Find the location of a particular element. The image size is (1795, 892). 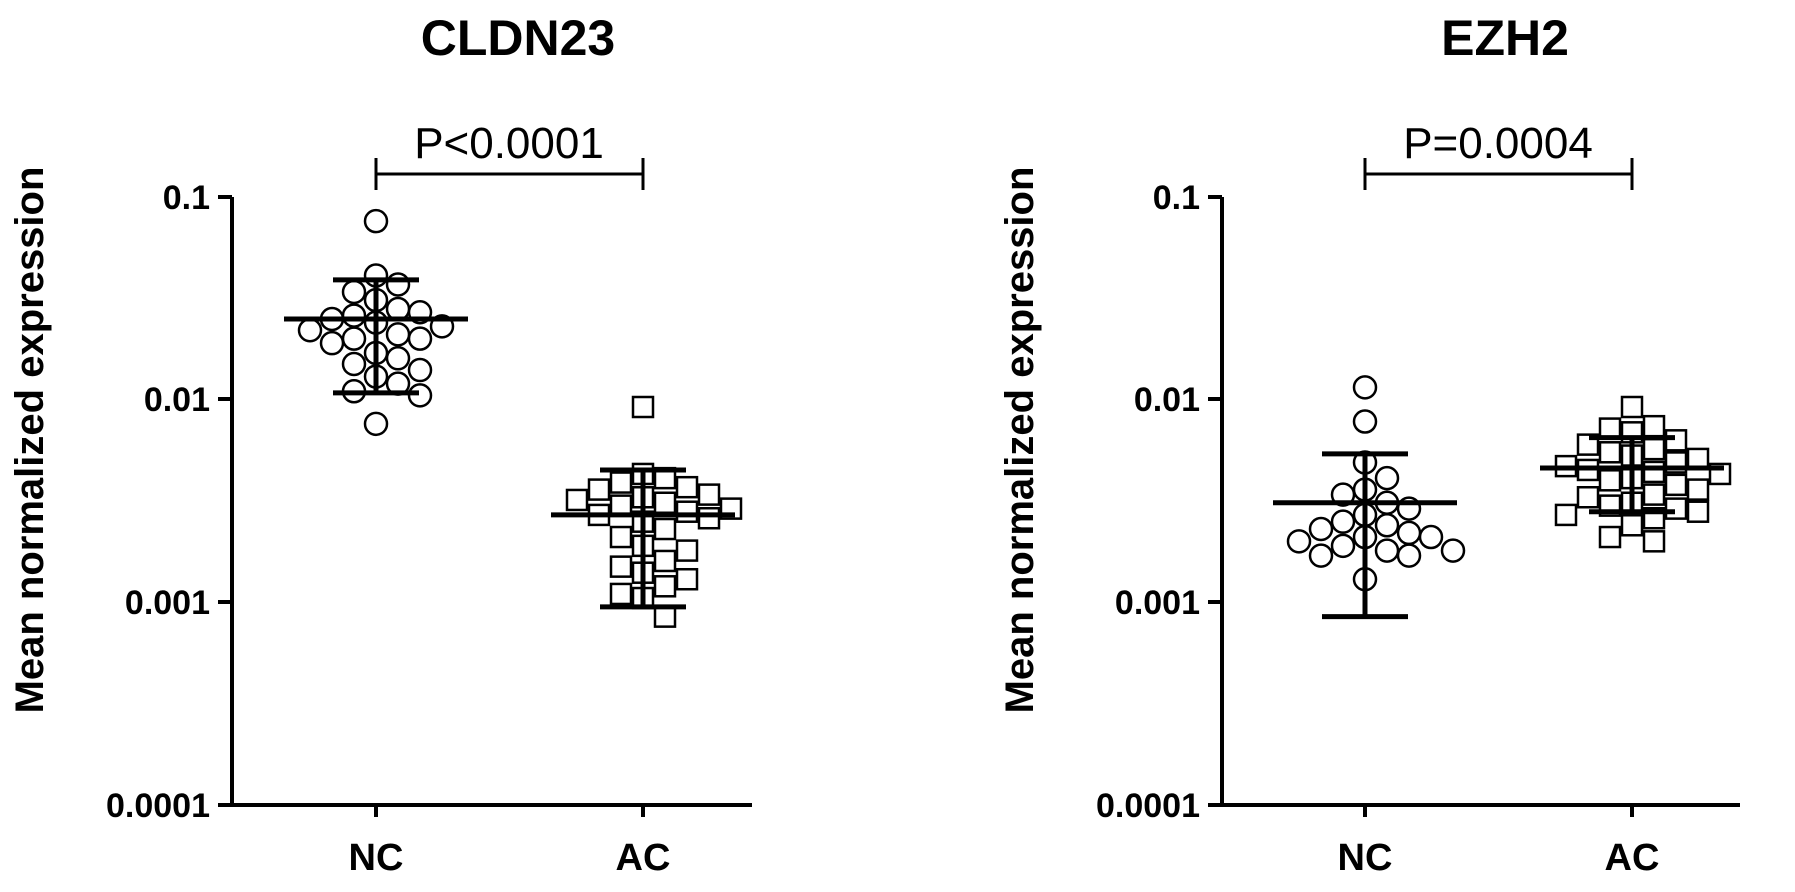

p-value-annotation: P=0.0004 is located at coordinates (1498, 143).